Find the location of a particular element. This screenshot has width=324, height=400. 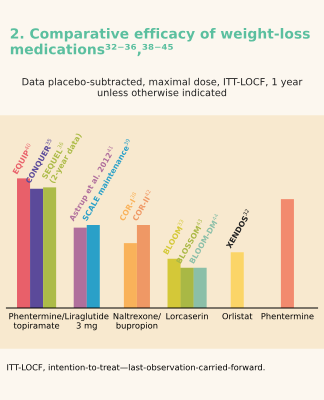

x-tick-label: Lorcaserin is located at coordinates (187, 316).